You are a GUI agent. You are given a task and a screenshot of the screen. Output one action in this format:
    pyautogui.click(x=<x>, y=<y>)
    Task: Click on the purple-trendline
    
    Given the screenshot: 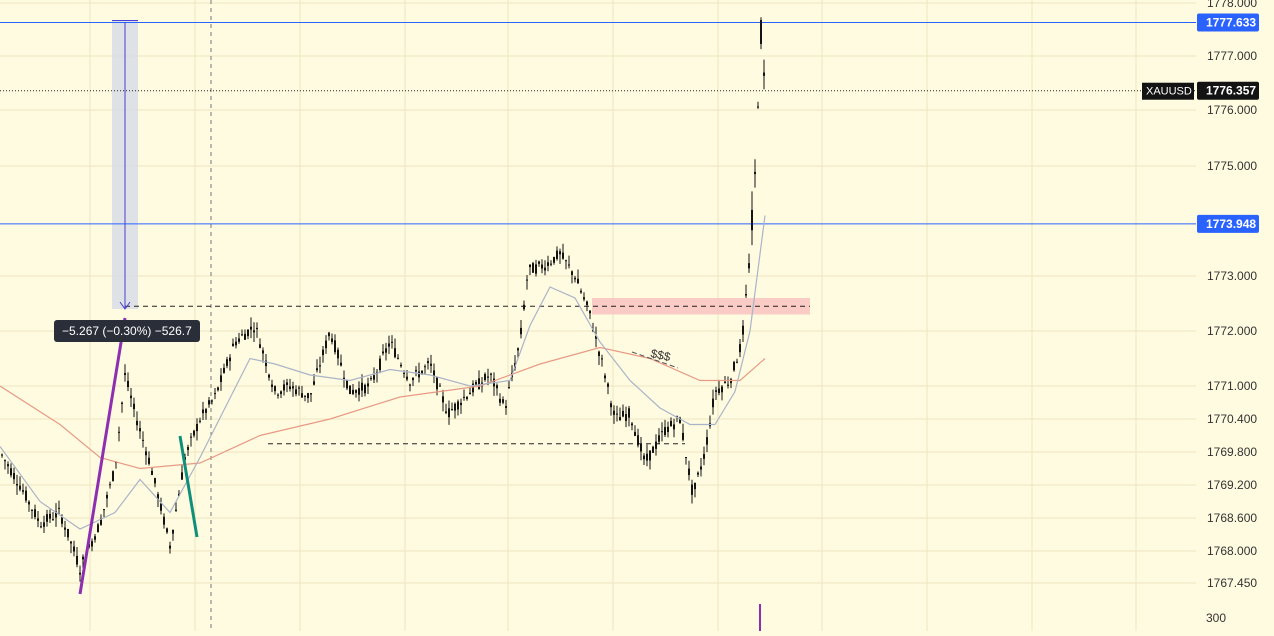 What is the action you would take?
    pyautogui.click(x=102, y=456)
    